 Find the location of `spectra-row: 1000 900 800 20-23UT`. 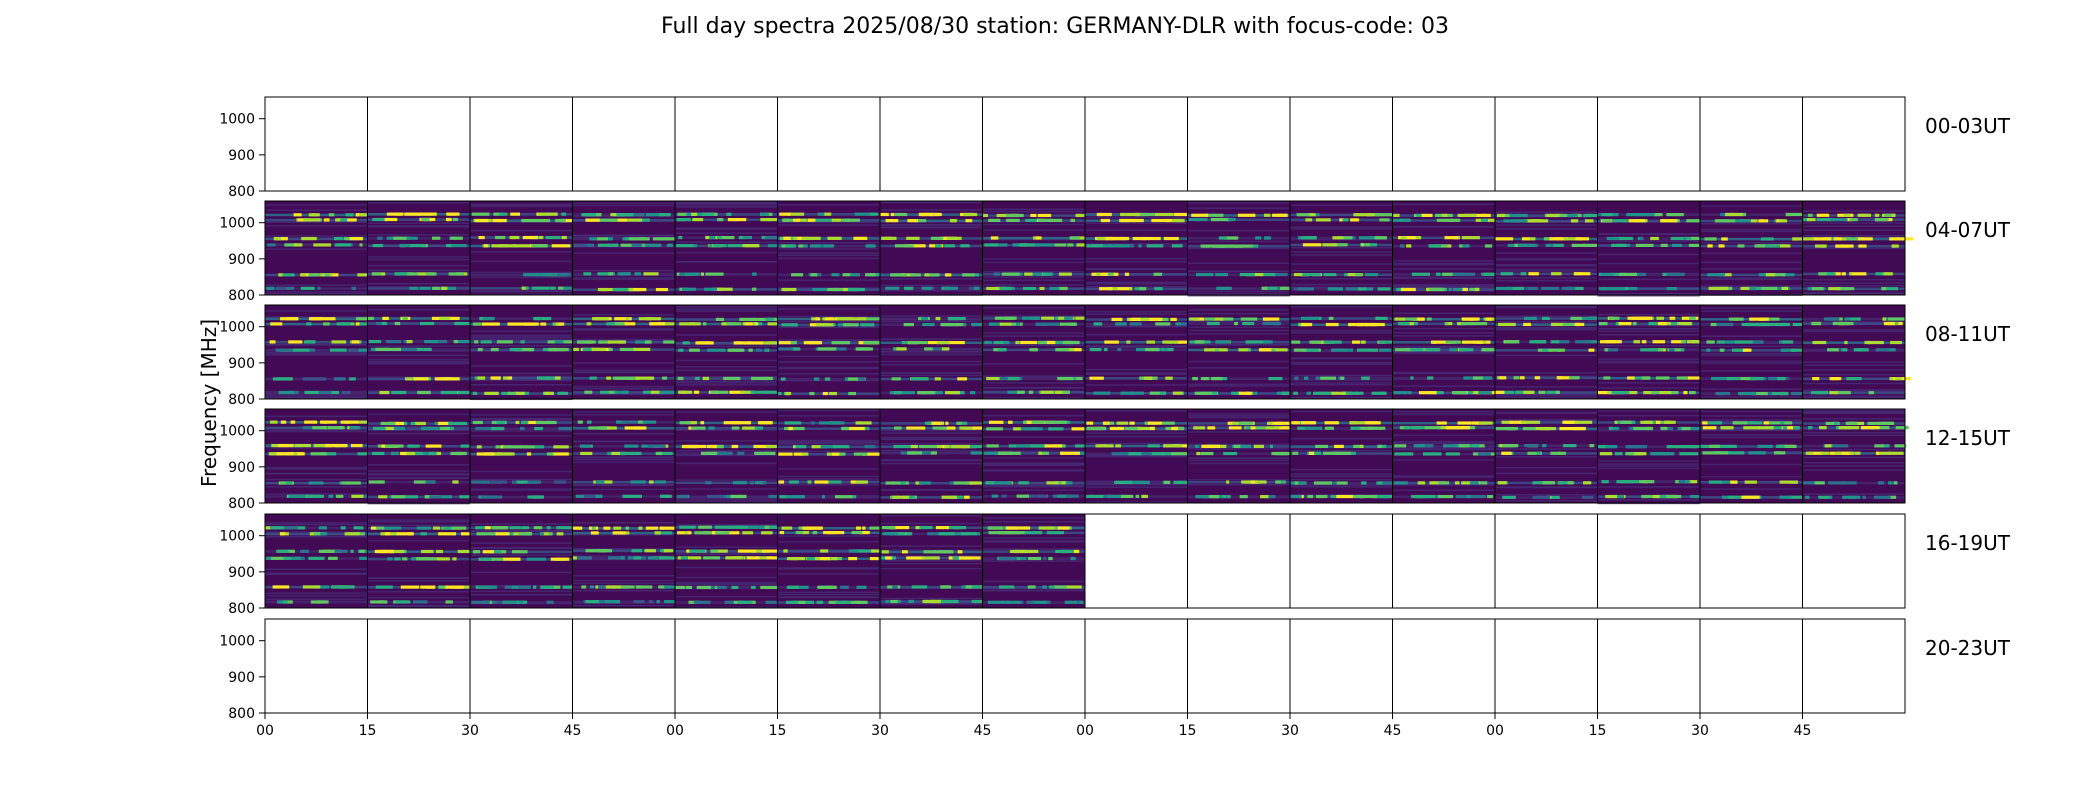

spectra-row: 1000 900 800 20-23UT is located at coordinates (1115, 670).